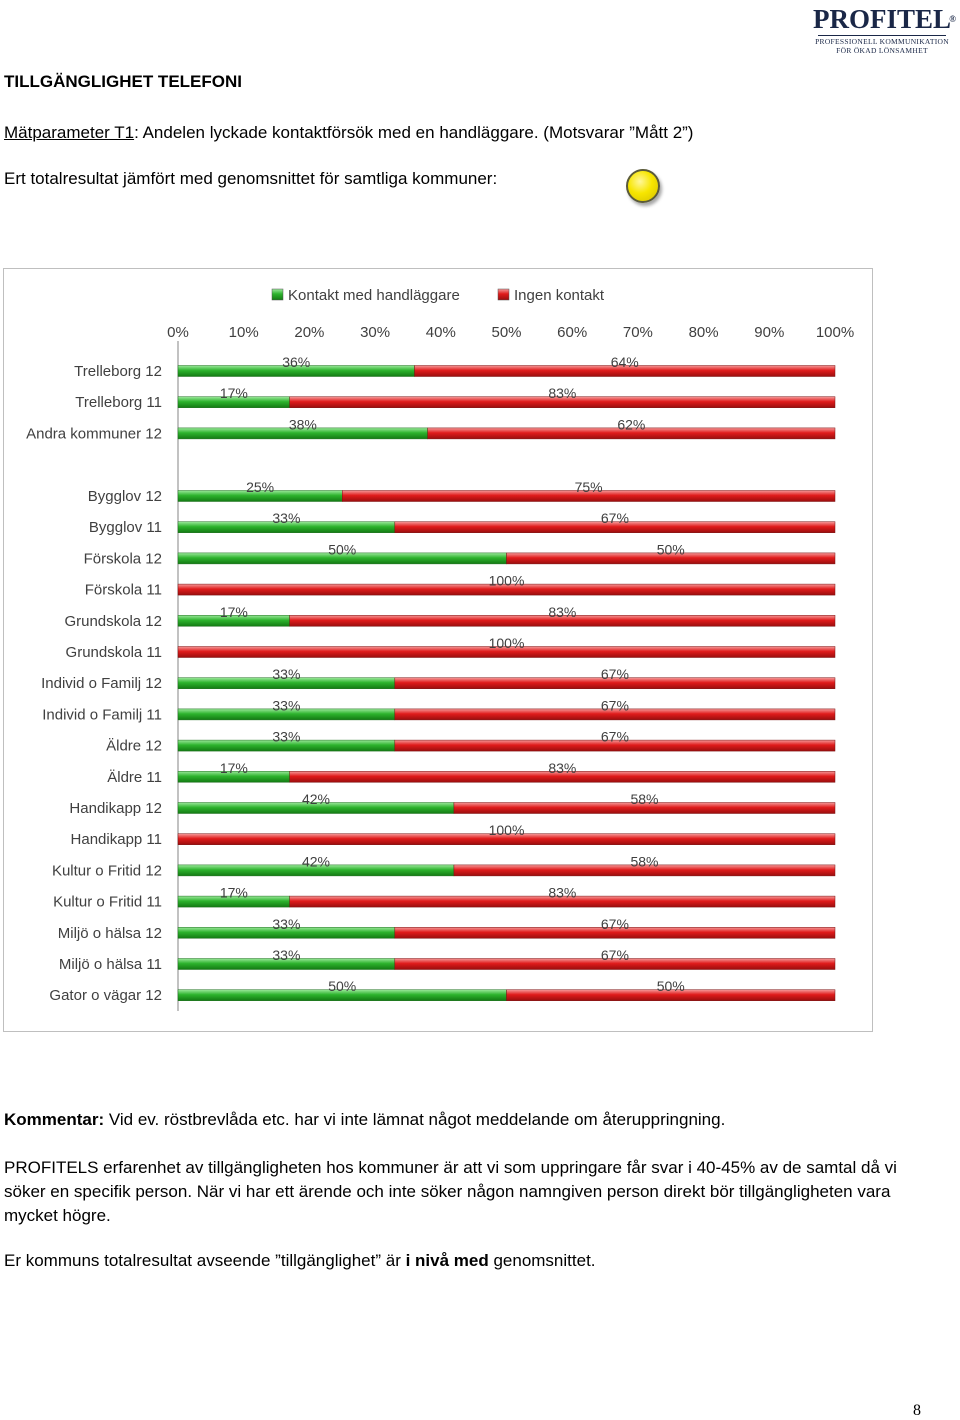 The image size is (960, 1420). What do you see at coordinates (882, 50) in the screenshot?
I see `logo-tagline-2: FÖR ÖKAD LÖNSAMHET` at bounding box center [882, 50].